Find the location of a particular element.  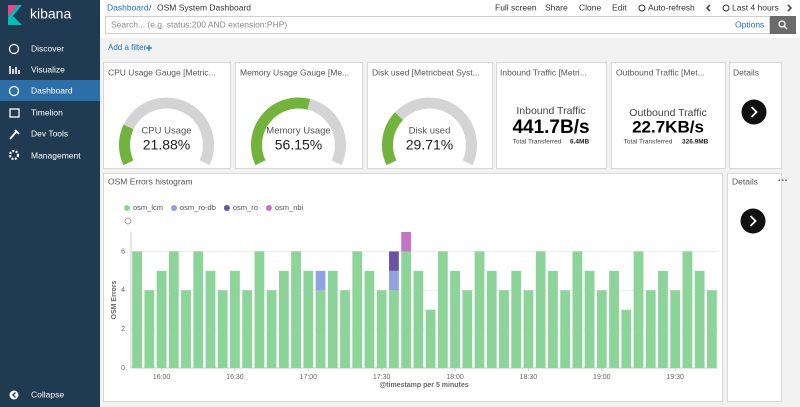

x-tick-label: 17:30 is located at coordinates (382, 377).